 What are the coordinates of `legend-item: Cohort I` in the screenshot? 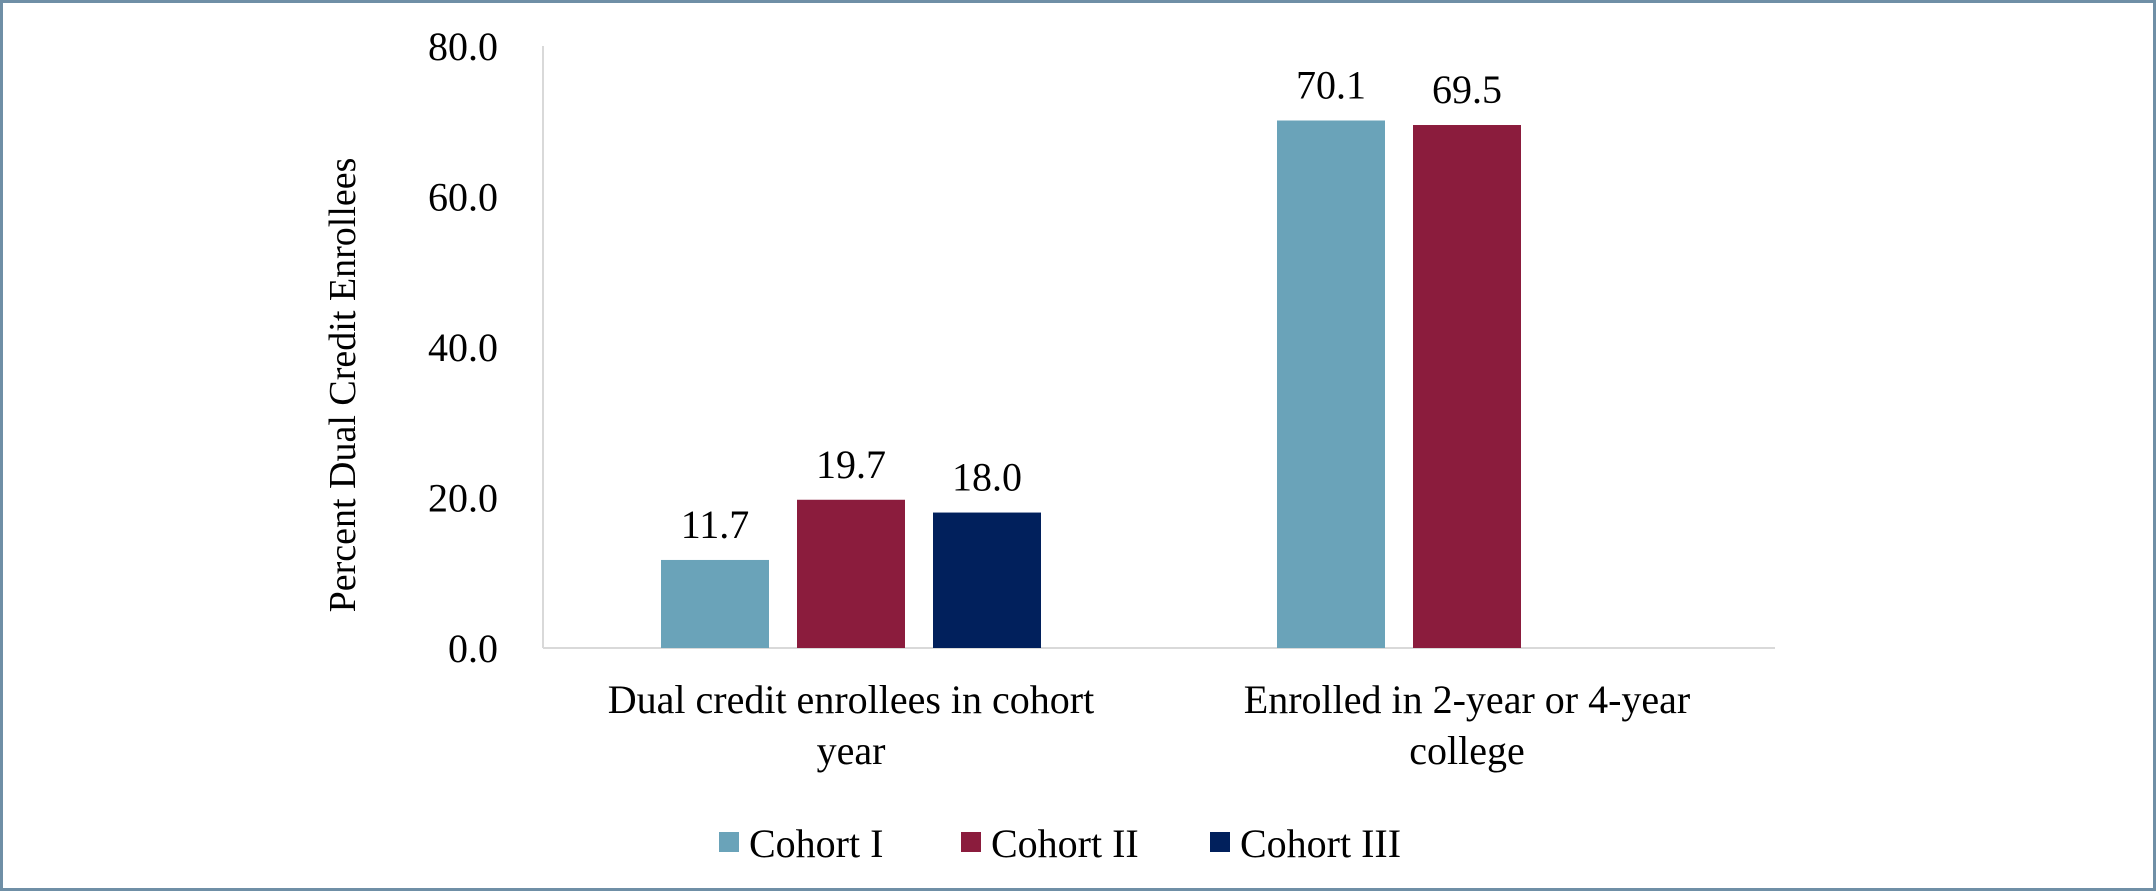 It's located at (801, 843).